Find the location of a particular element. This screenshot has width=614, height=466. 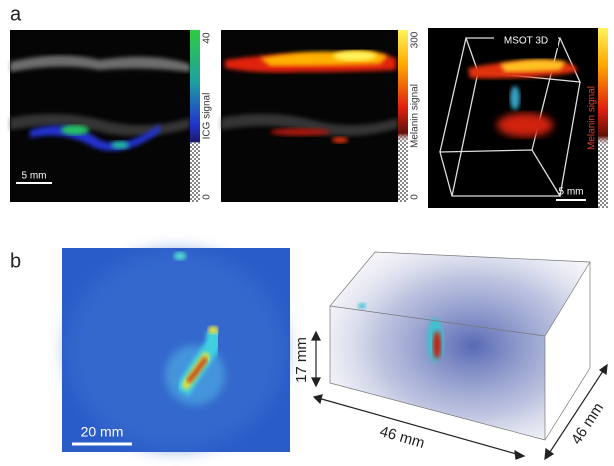

ultrasound-icg-image is located at coordinates (100, 116).